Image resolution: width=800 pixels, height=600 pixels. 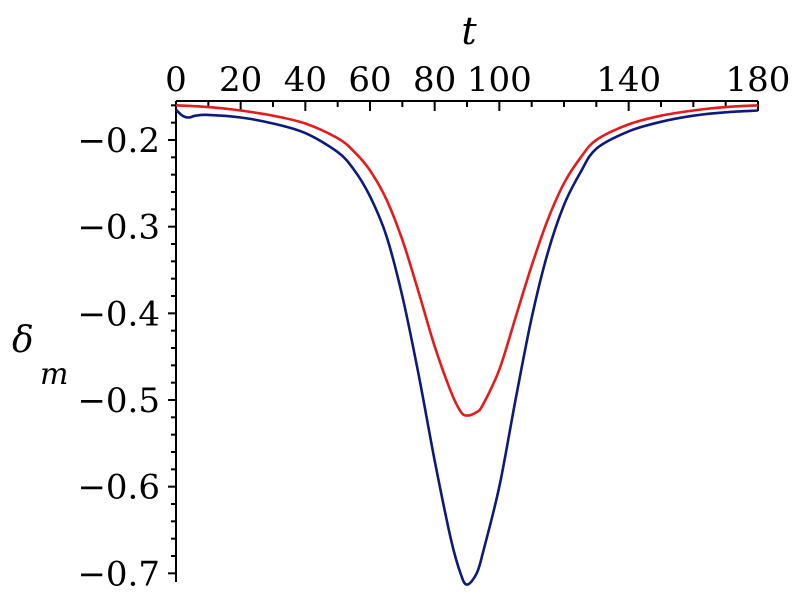 What do you see at coordinates (118, 488) in the screenshot?
I see `y-tick-label: −0.6` at bounding box center [118, 488].